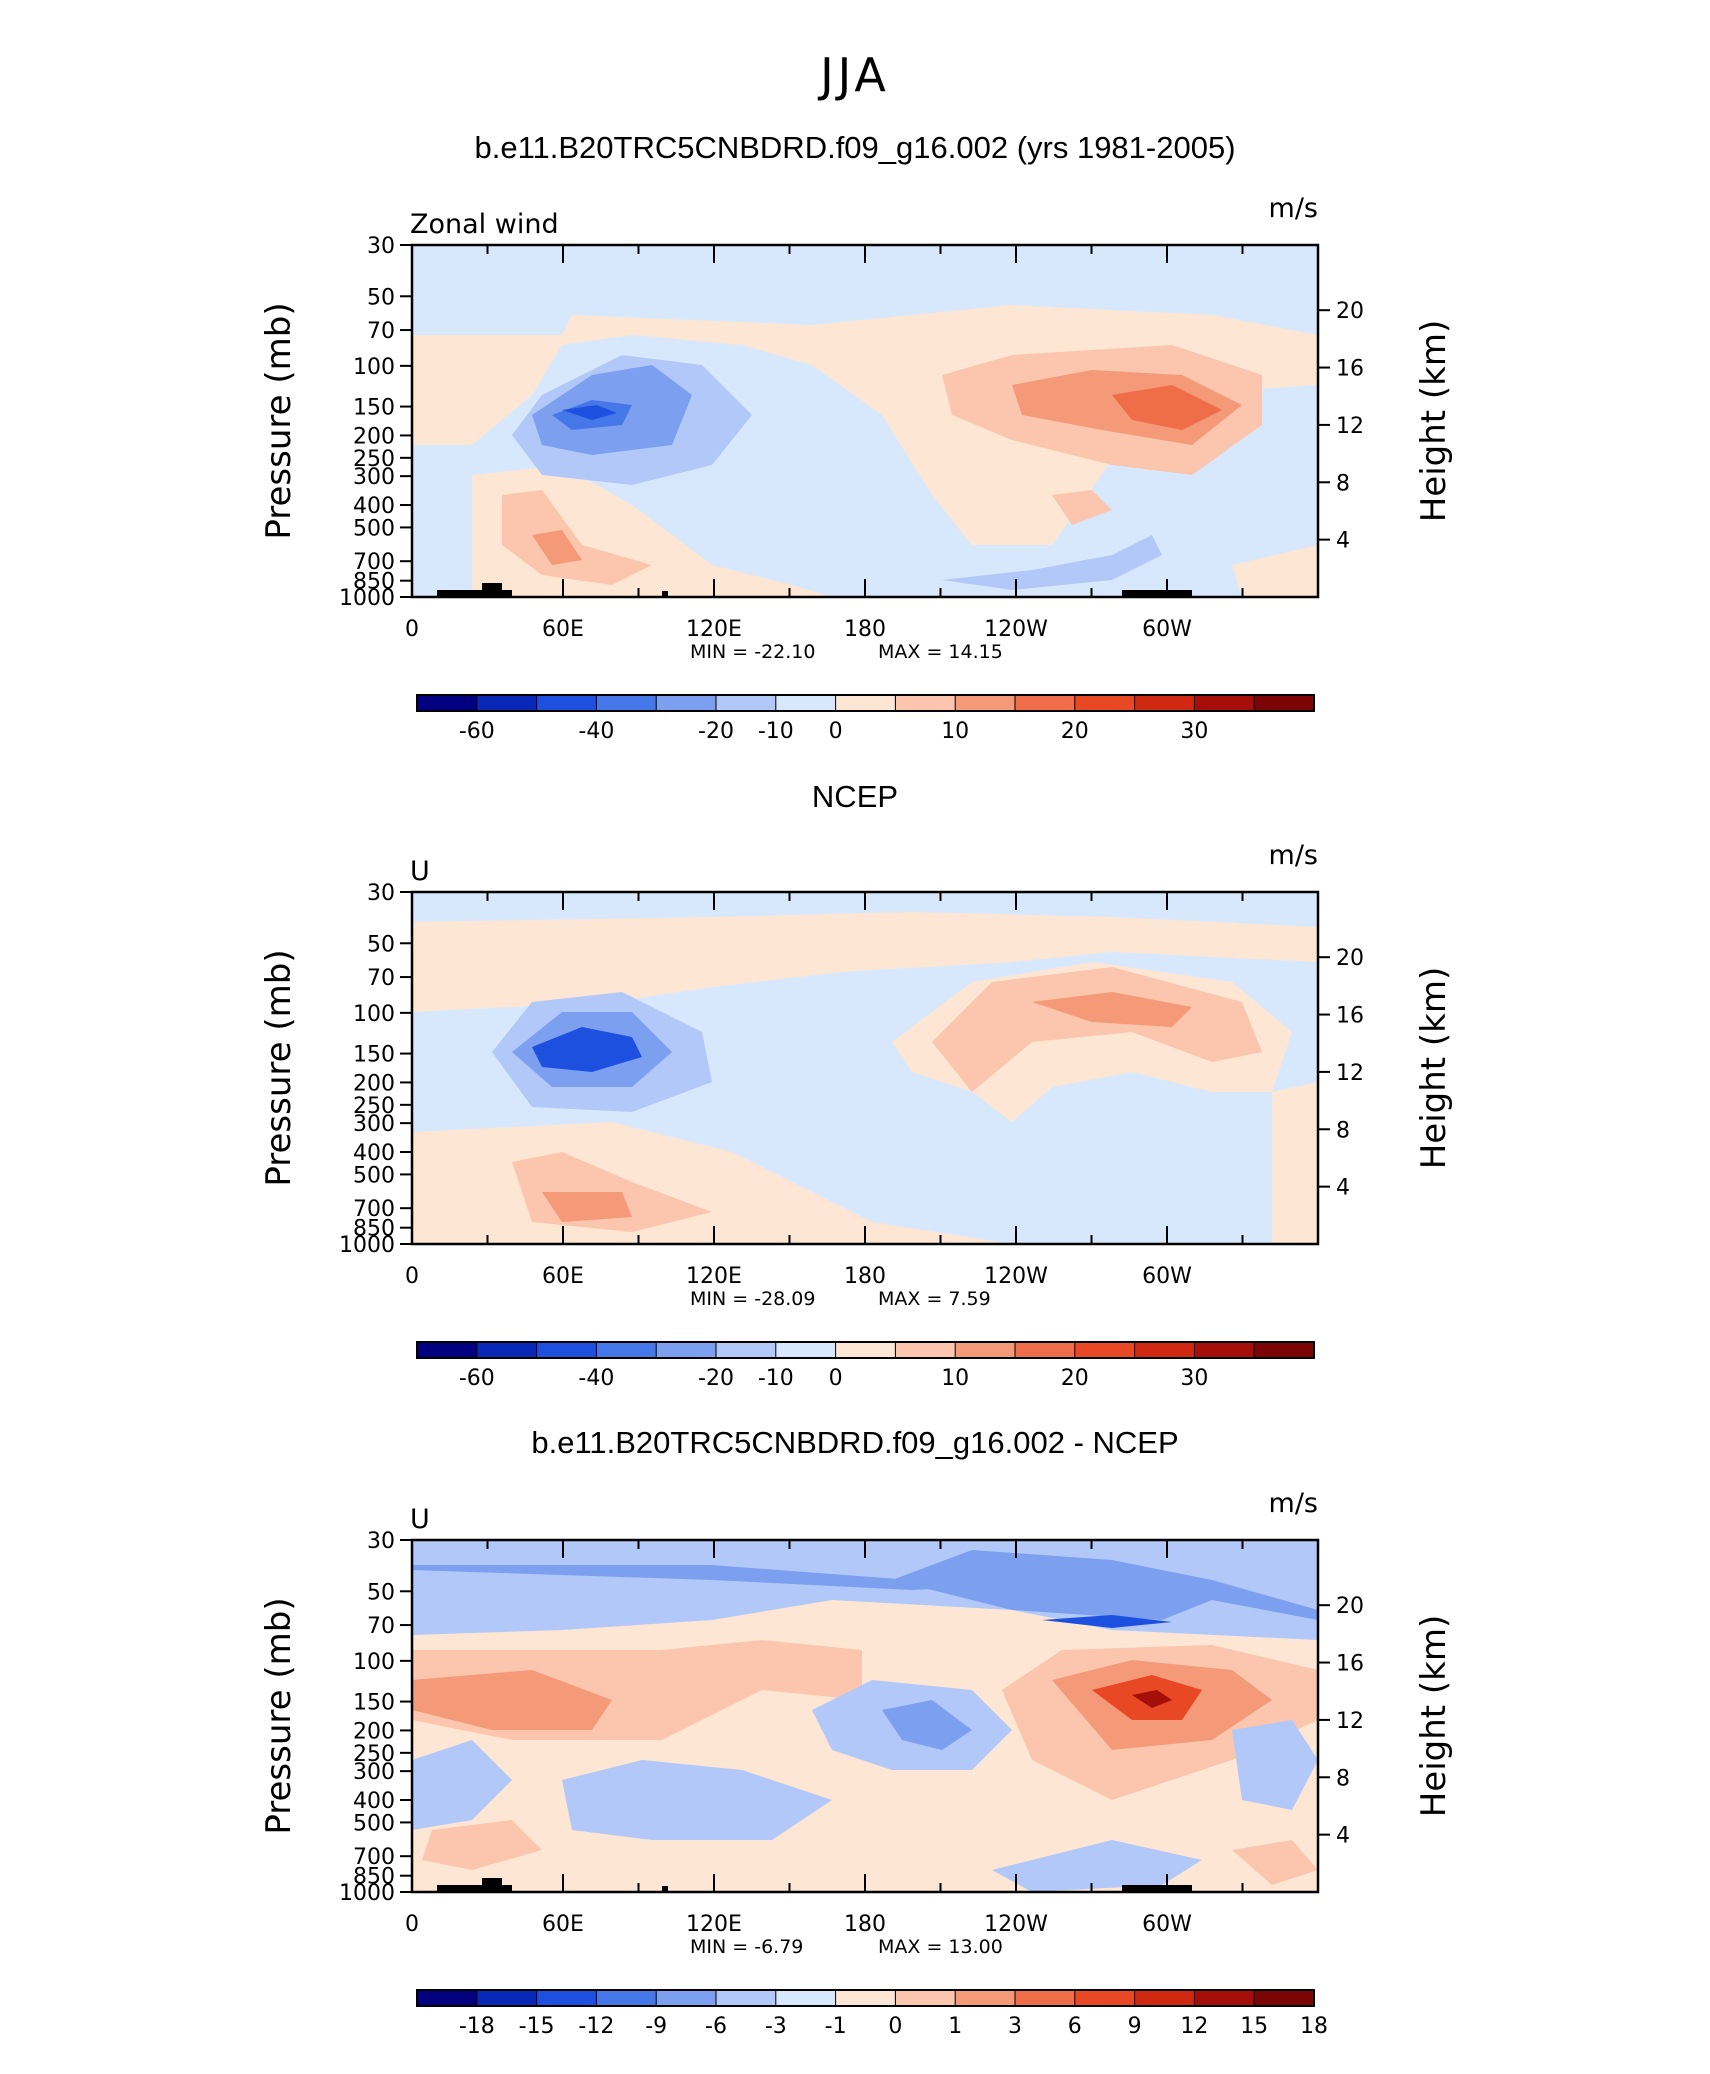  I want to click on contour-pos-light-upper, so click(865, 962).